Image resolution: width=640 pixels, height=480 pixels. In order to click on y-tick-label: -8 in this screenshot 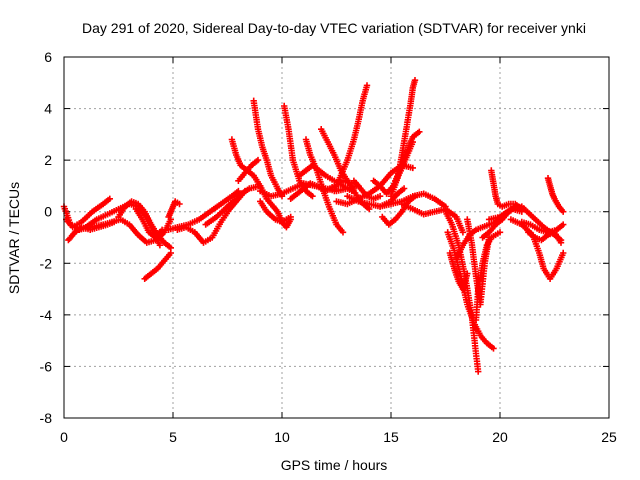, I will do `click(46, 418)`.